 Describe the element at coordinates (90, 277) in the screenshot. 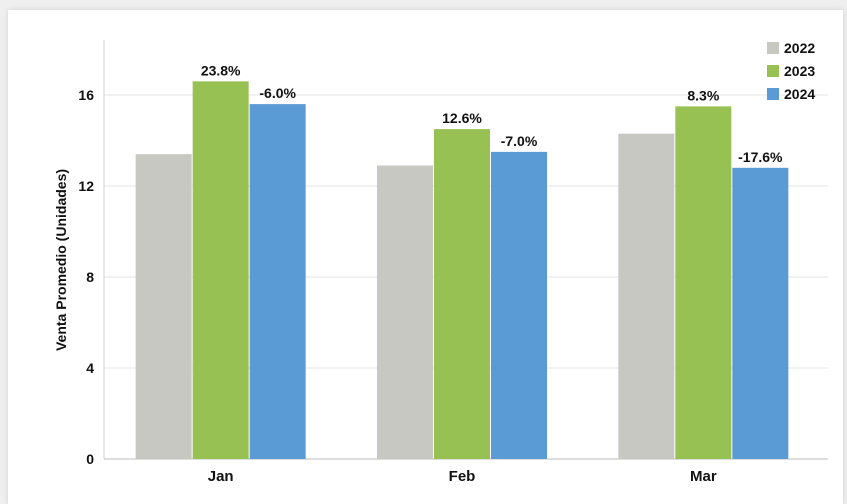

I see `y-tick-label: 8` at that location.